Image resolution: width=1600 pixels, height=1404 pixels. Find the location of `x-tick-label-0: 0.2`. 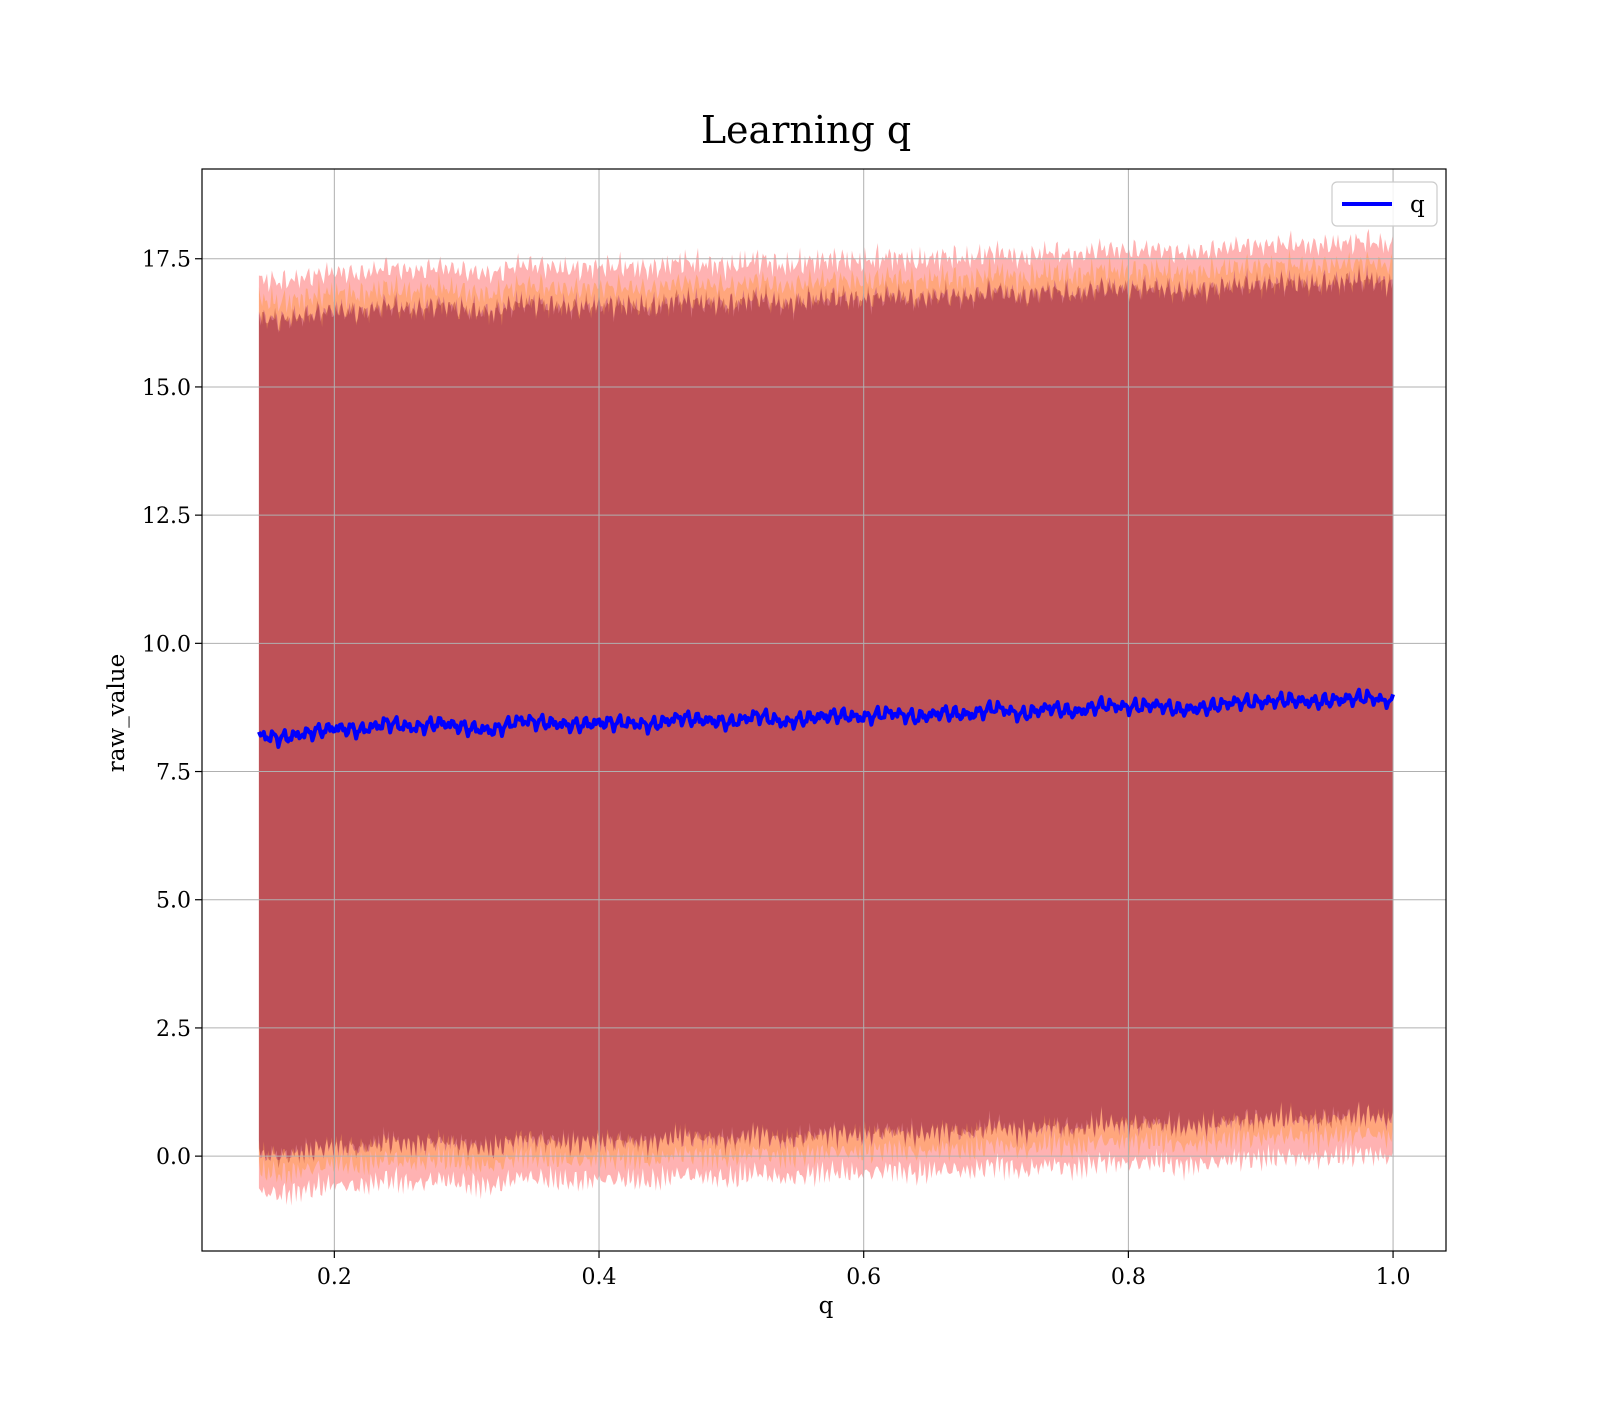

x-tick-label-0: 0.2 is located at coordinates (334, 1277).